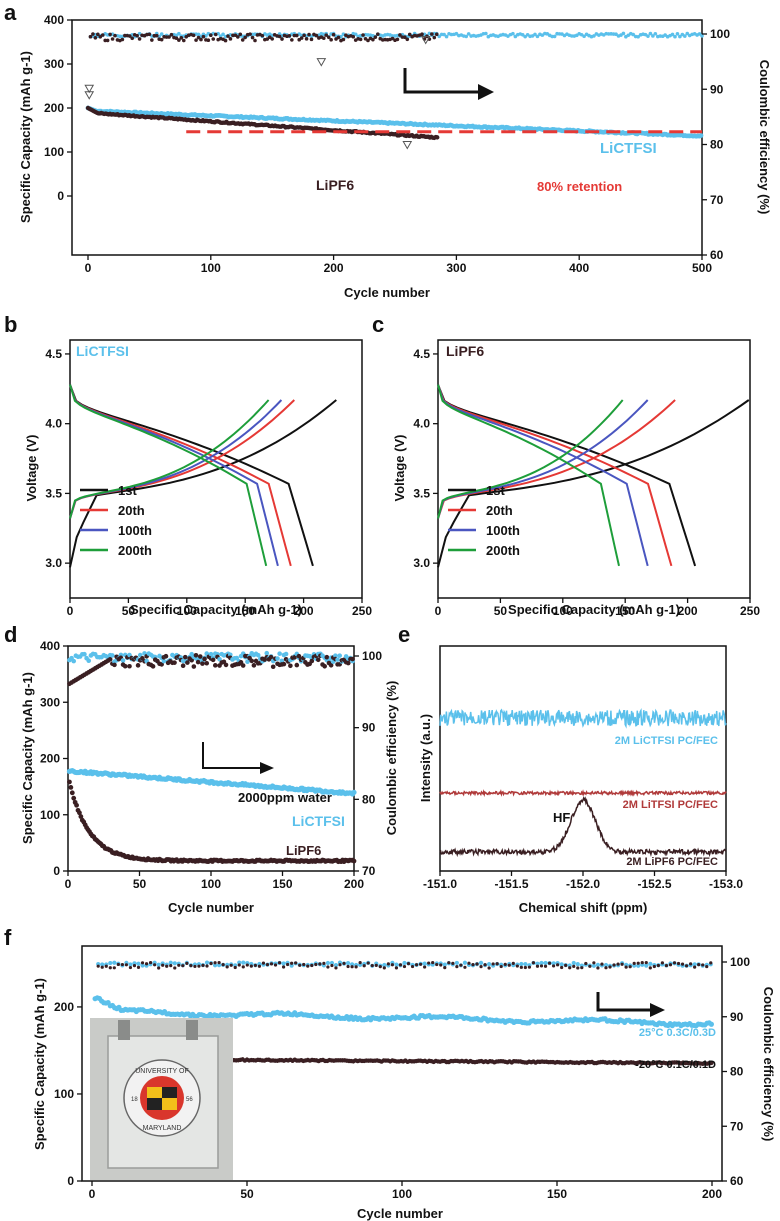 The width and height of the screenshot is (780, 1221). I want to click on d-lictfsi-ce-point, so click(247, 662).